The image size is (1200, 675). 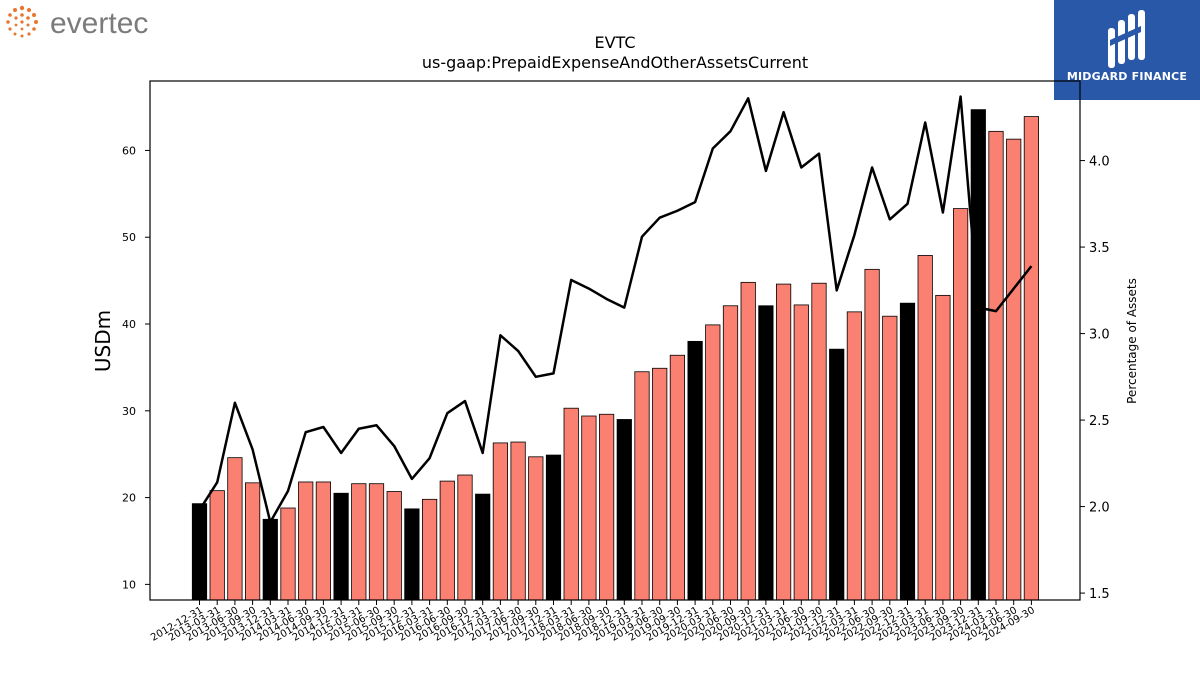 I want to click on y-axis-label: USDm, so click(x=103, y=341).